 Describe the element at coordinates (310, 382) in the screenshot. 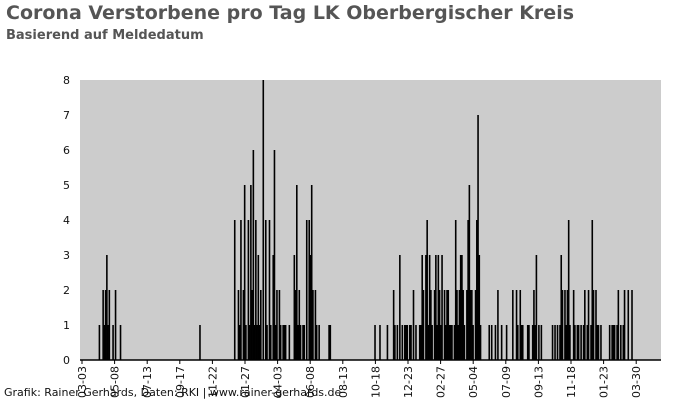

I see `x-tick-label: 06-08` at that location.